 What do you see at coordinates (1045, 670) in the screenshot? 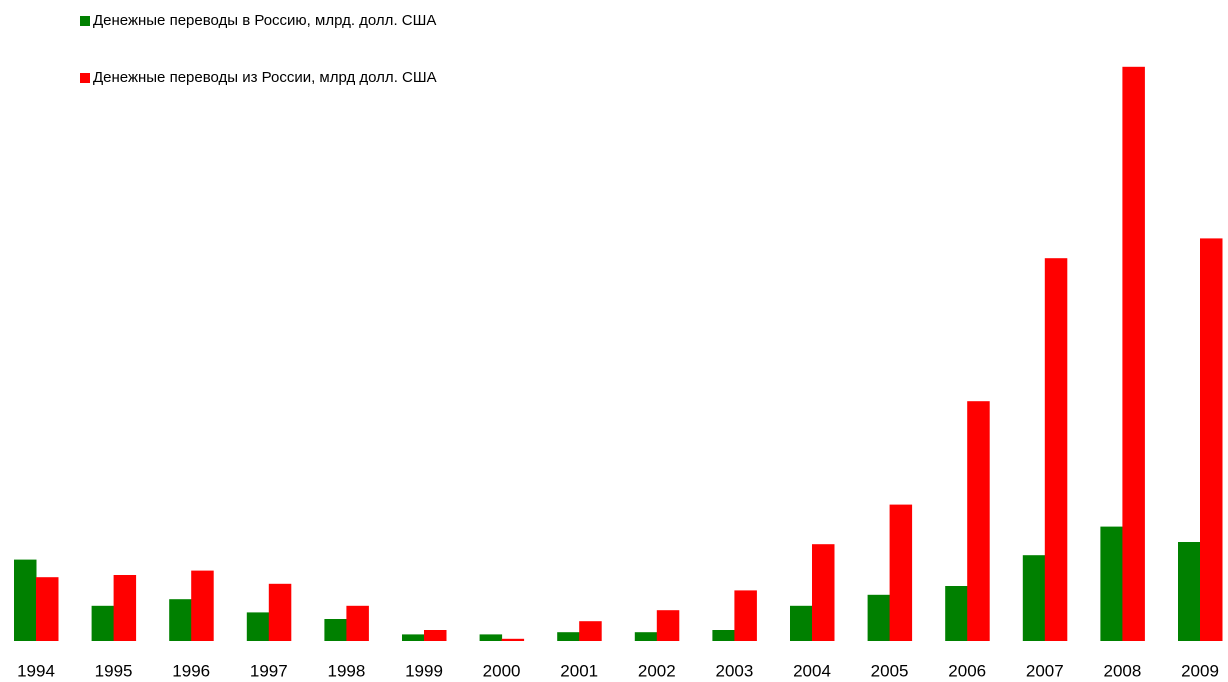
I see `x-tick-label: 2007` at bounding box center [1045, 670].